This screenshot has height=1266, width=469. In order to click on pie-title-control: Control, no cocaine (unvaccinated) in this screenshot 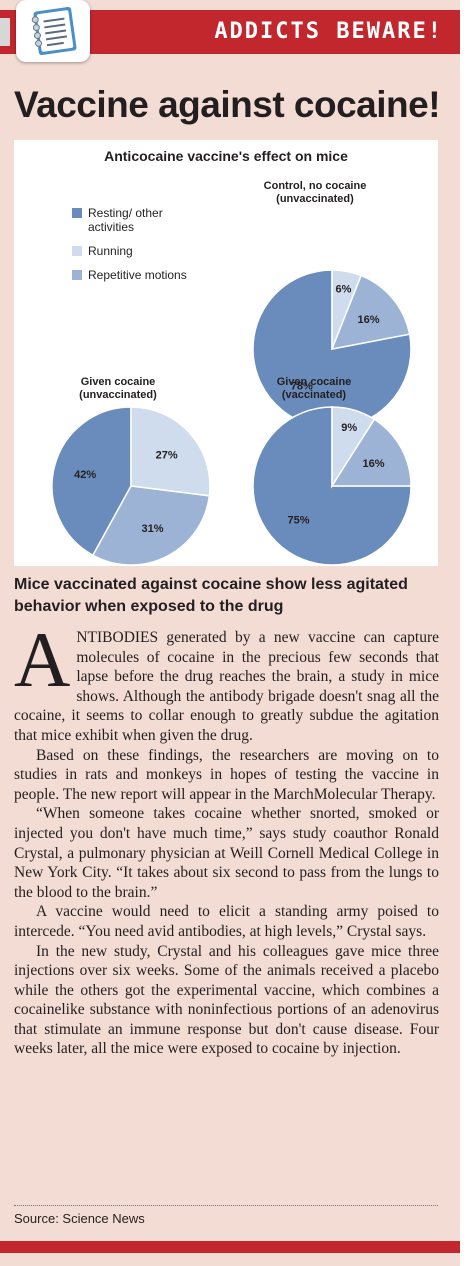, I will do `click(315, 192)`.